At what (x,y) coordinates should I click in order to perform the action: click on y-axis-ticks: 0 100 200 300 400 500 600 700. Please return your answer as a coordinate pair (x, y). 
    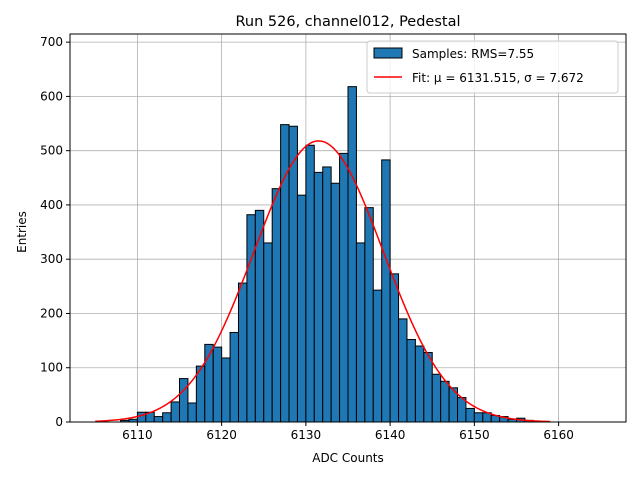
    Looking at the image, I should click on (55, 232).